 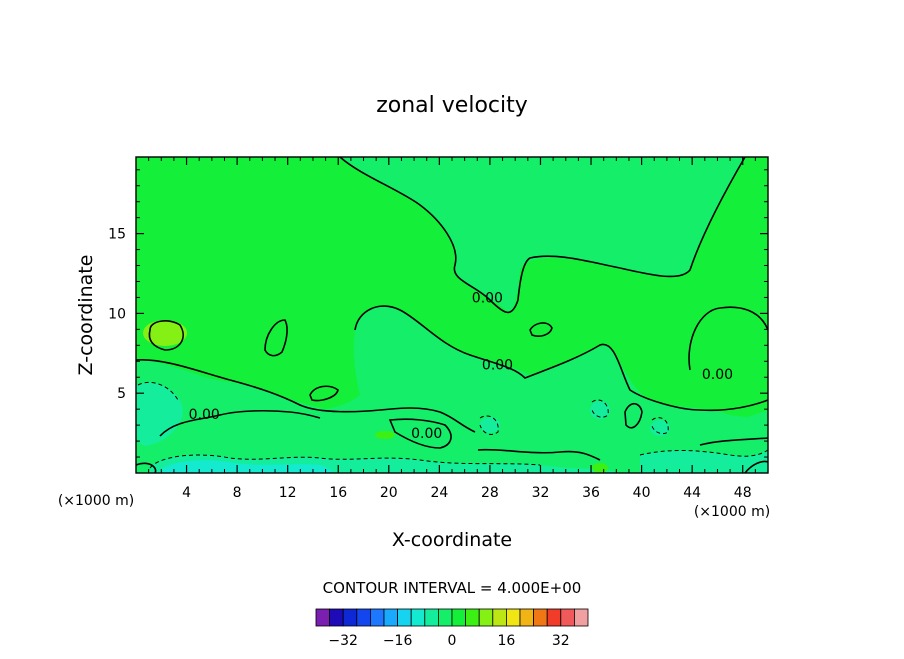 What do you see at coordinates (186, 493) in the screenshot?
I see `x-tick-label: 4` at bounding box center [186, 493].